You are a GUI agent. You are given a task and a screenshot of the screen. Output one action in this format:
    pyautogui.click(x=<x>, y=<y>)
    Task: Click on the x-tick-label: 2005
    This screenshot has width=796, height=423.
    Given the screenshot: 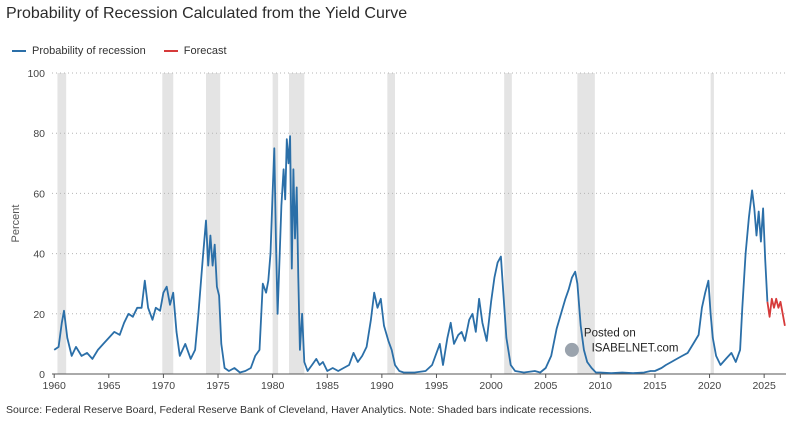 What is the action you would take?
    pyautogui.click(x=546, y=386)
    